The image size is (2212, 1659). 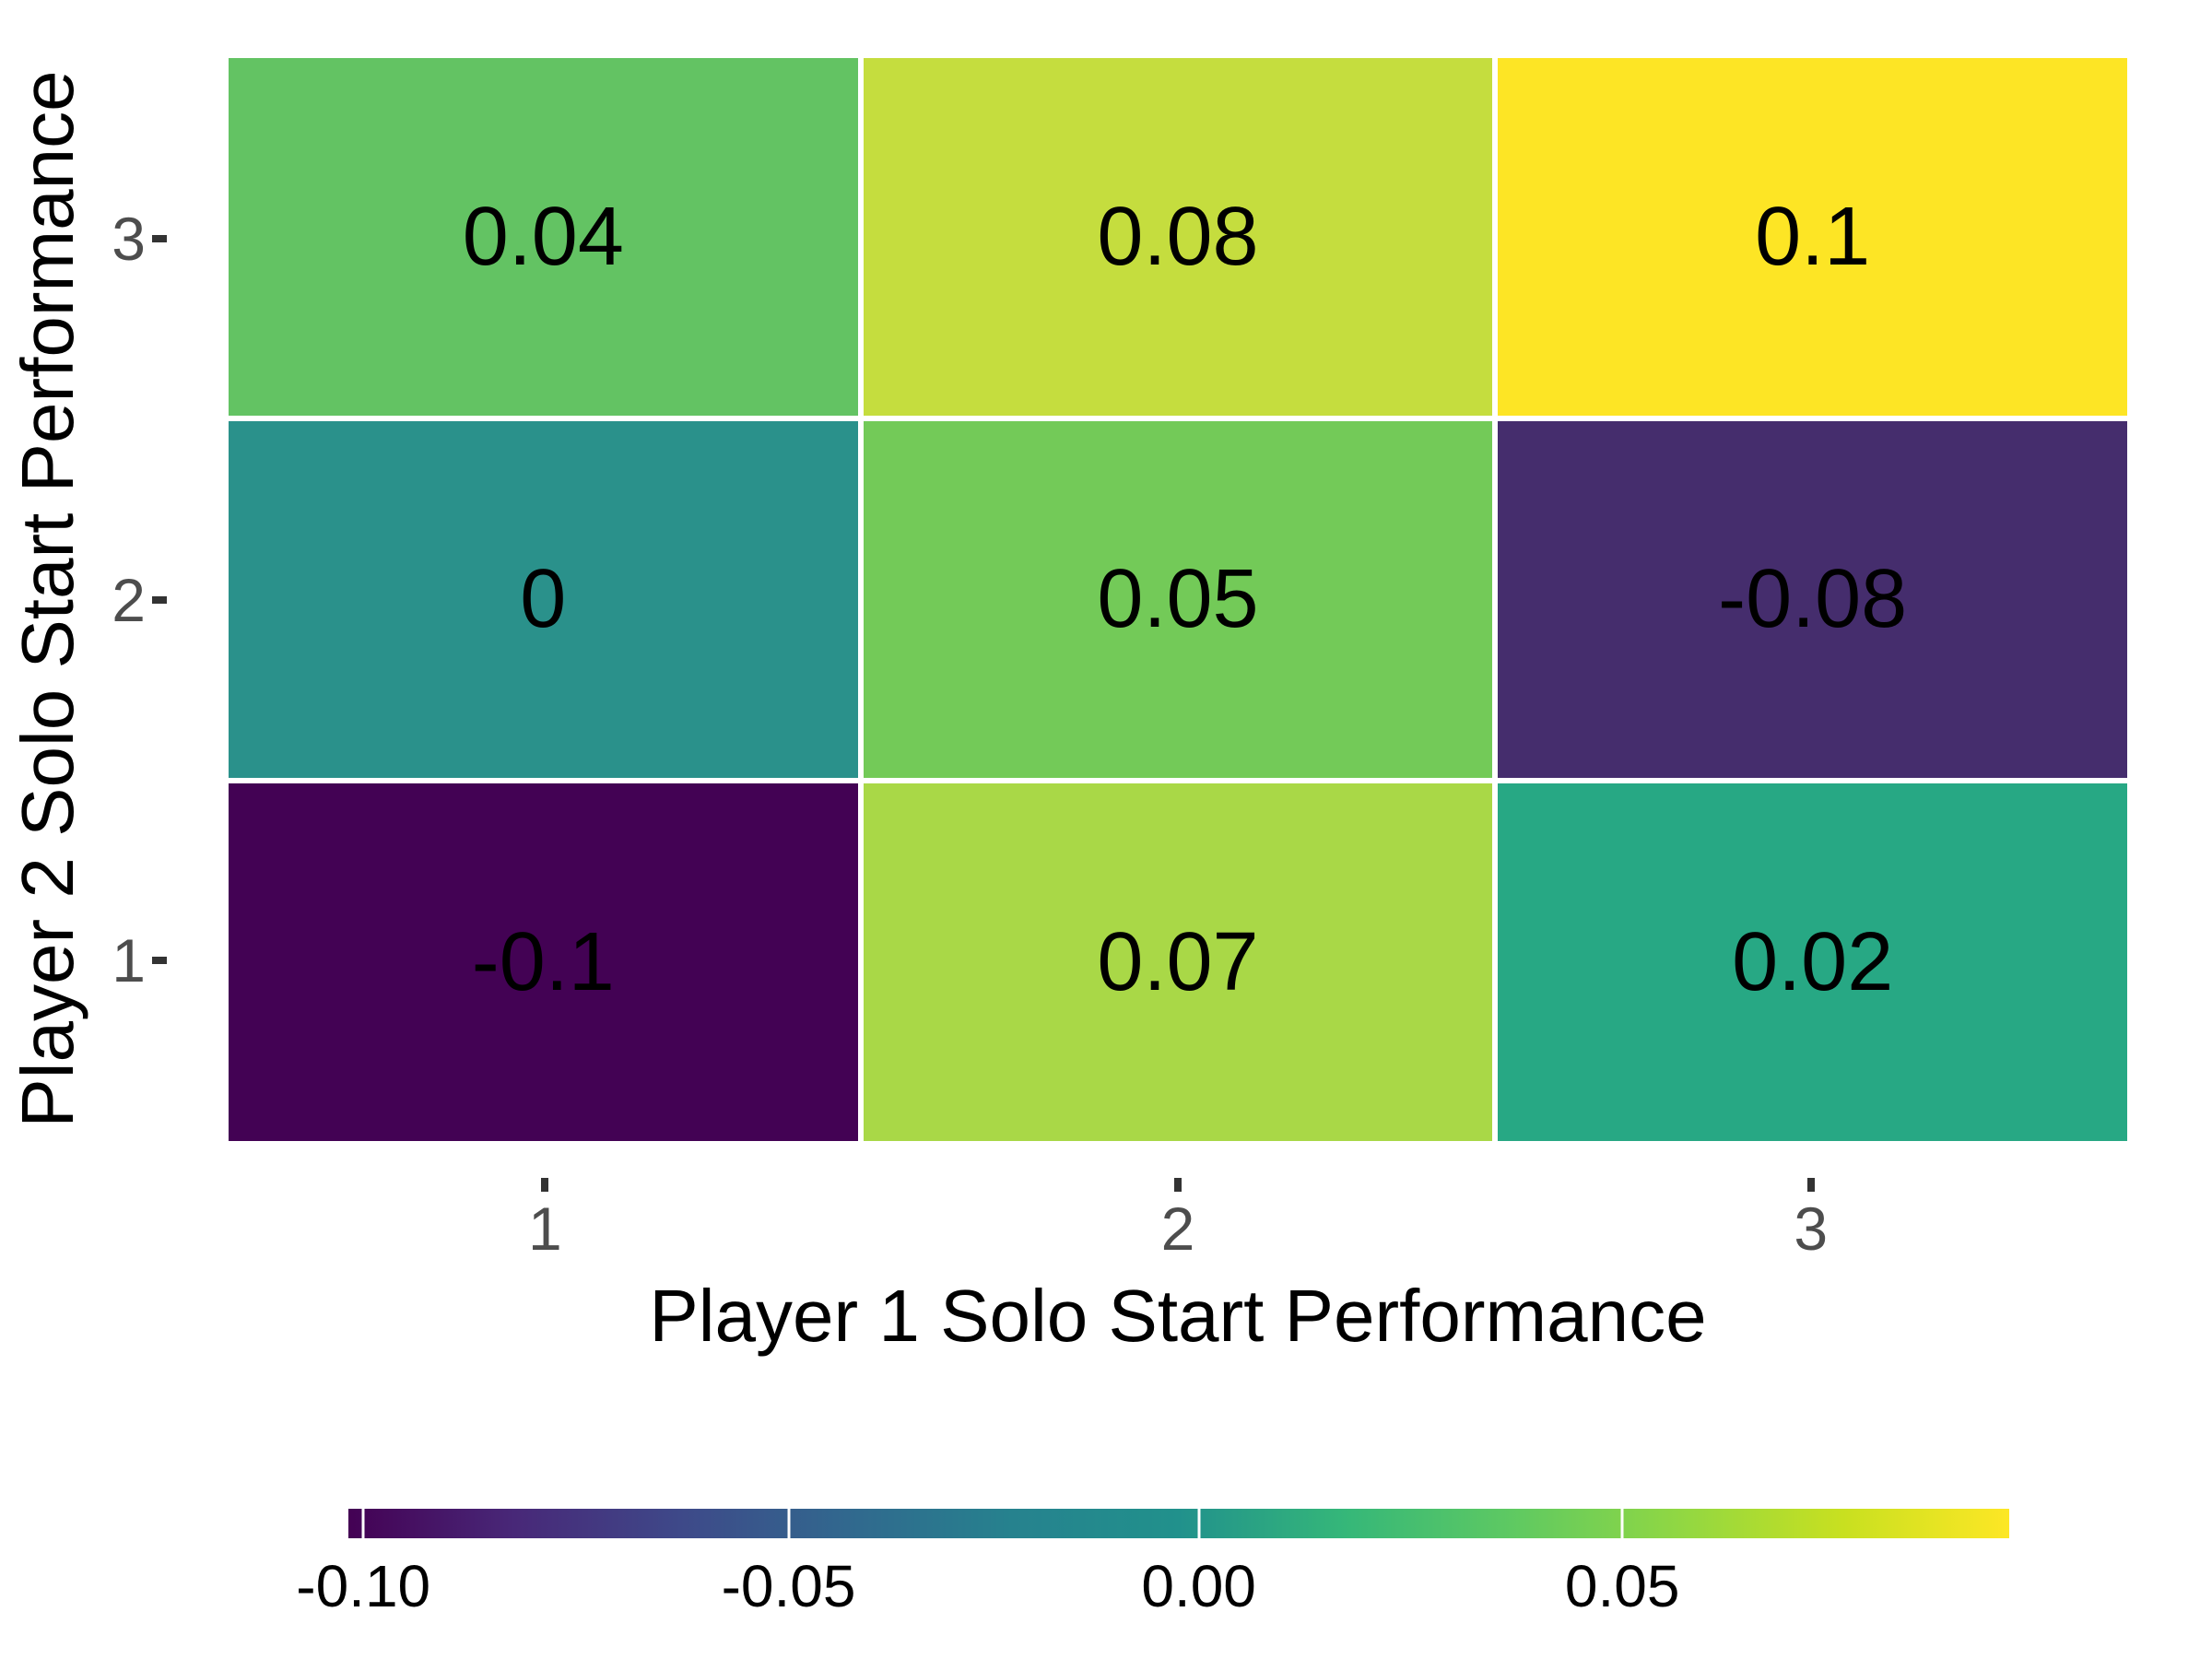 I want to click on heatmap-cell-x3-y3: 0.1, so click(x=1812, y=237).